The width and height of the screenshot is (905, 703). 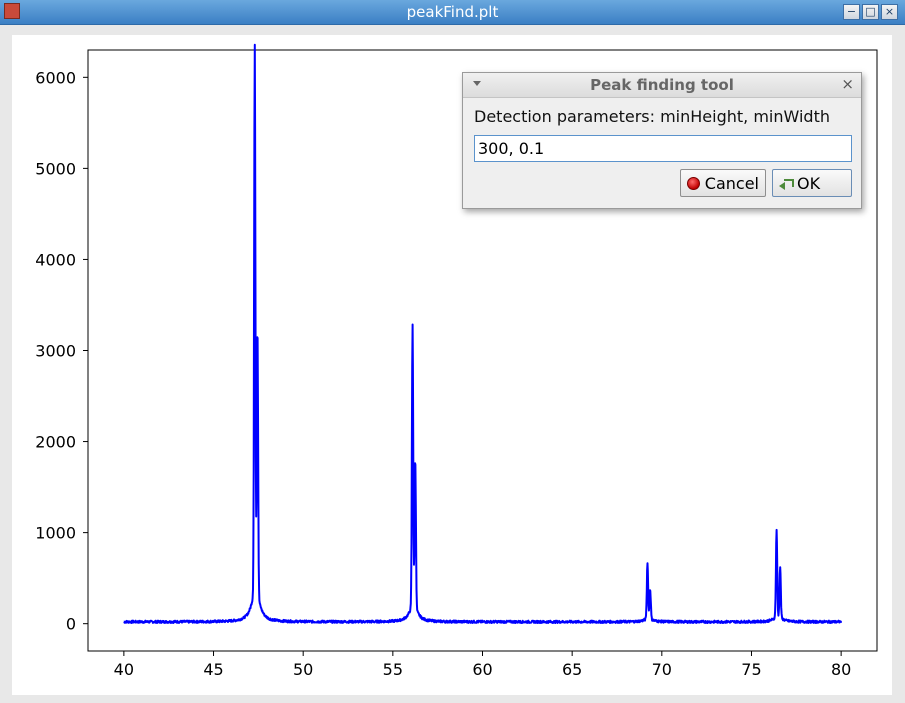 What do you see at coordinates (393, 669) in the screenshot?
I see `x-tick-label: 55` at bounding box center [393, 669].